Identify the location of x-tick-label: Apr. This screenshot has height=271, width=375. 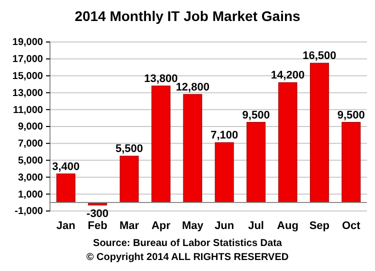
(161, 226).